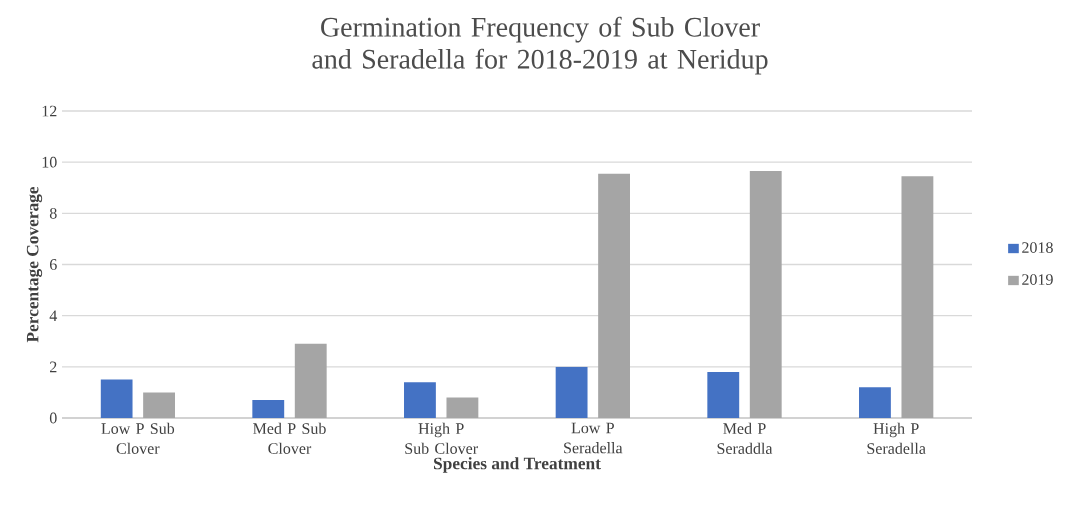 The image size is (1071, 515). I want to click on x-tick-label: Low P Sub Clover, so click(138, 438).